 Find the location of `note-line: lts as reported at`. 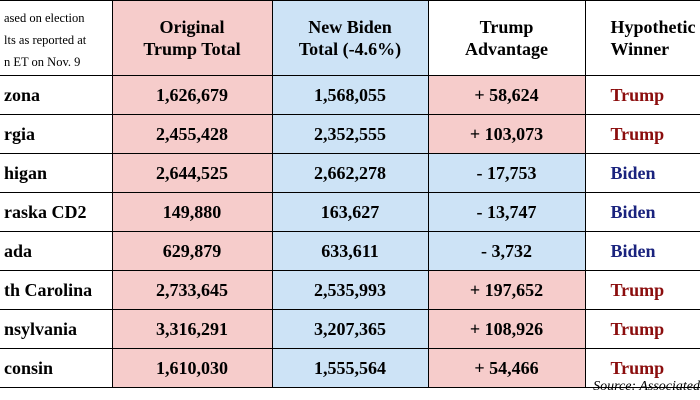

note-line: lts as reported at is located at coordinates (45, 40).